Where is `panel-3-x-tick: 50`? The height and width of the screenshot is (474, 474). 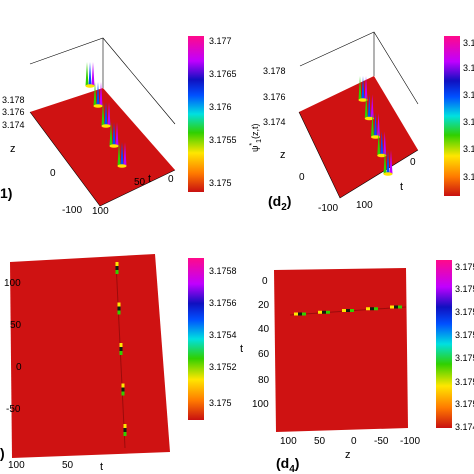 panel-3-x-tick: 50 is located at coordinates (68, 465).